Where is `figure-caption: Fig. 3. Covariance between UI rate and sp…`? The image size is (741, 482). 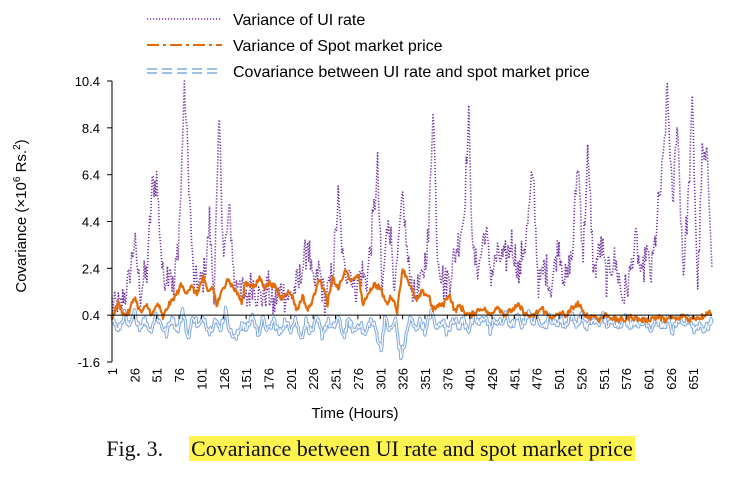
figure-caption: Fig. 3. Covariance between UI rate and sp… is located at coordinates (370, 454).